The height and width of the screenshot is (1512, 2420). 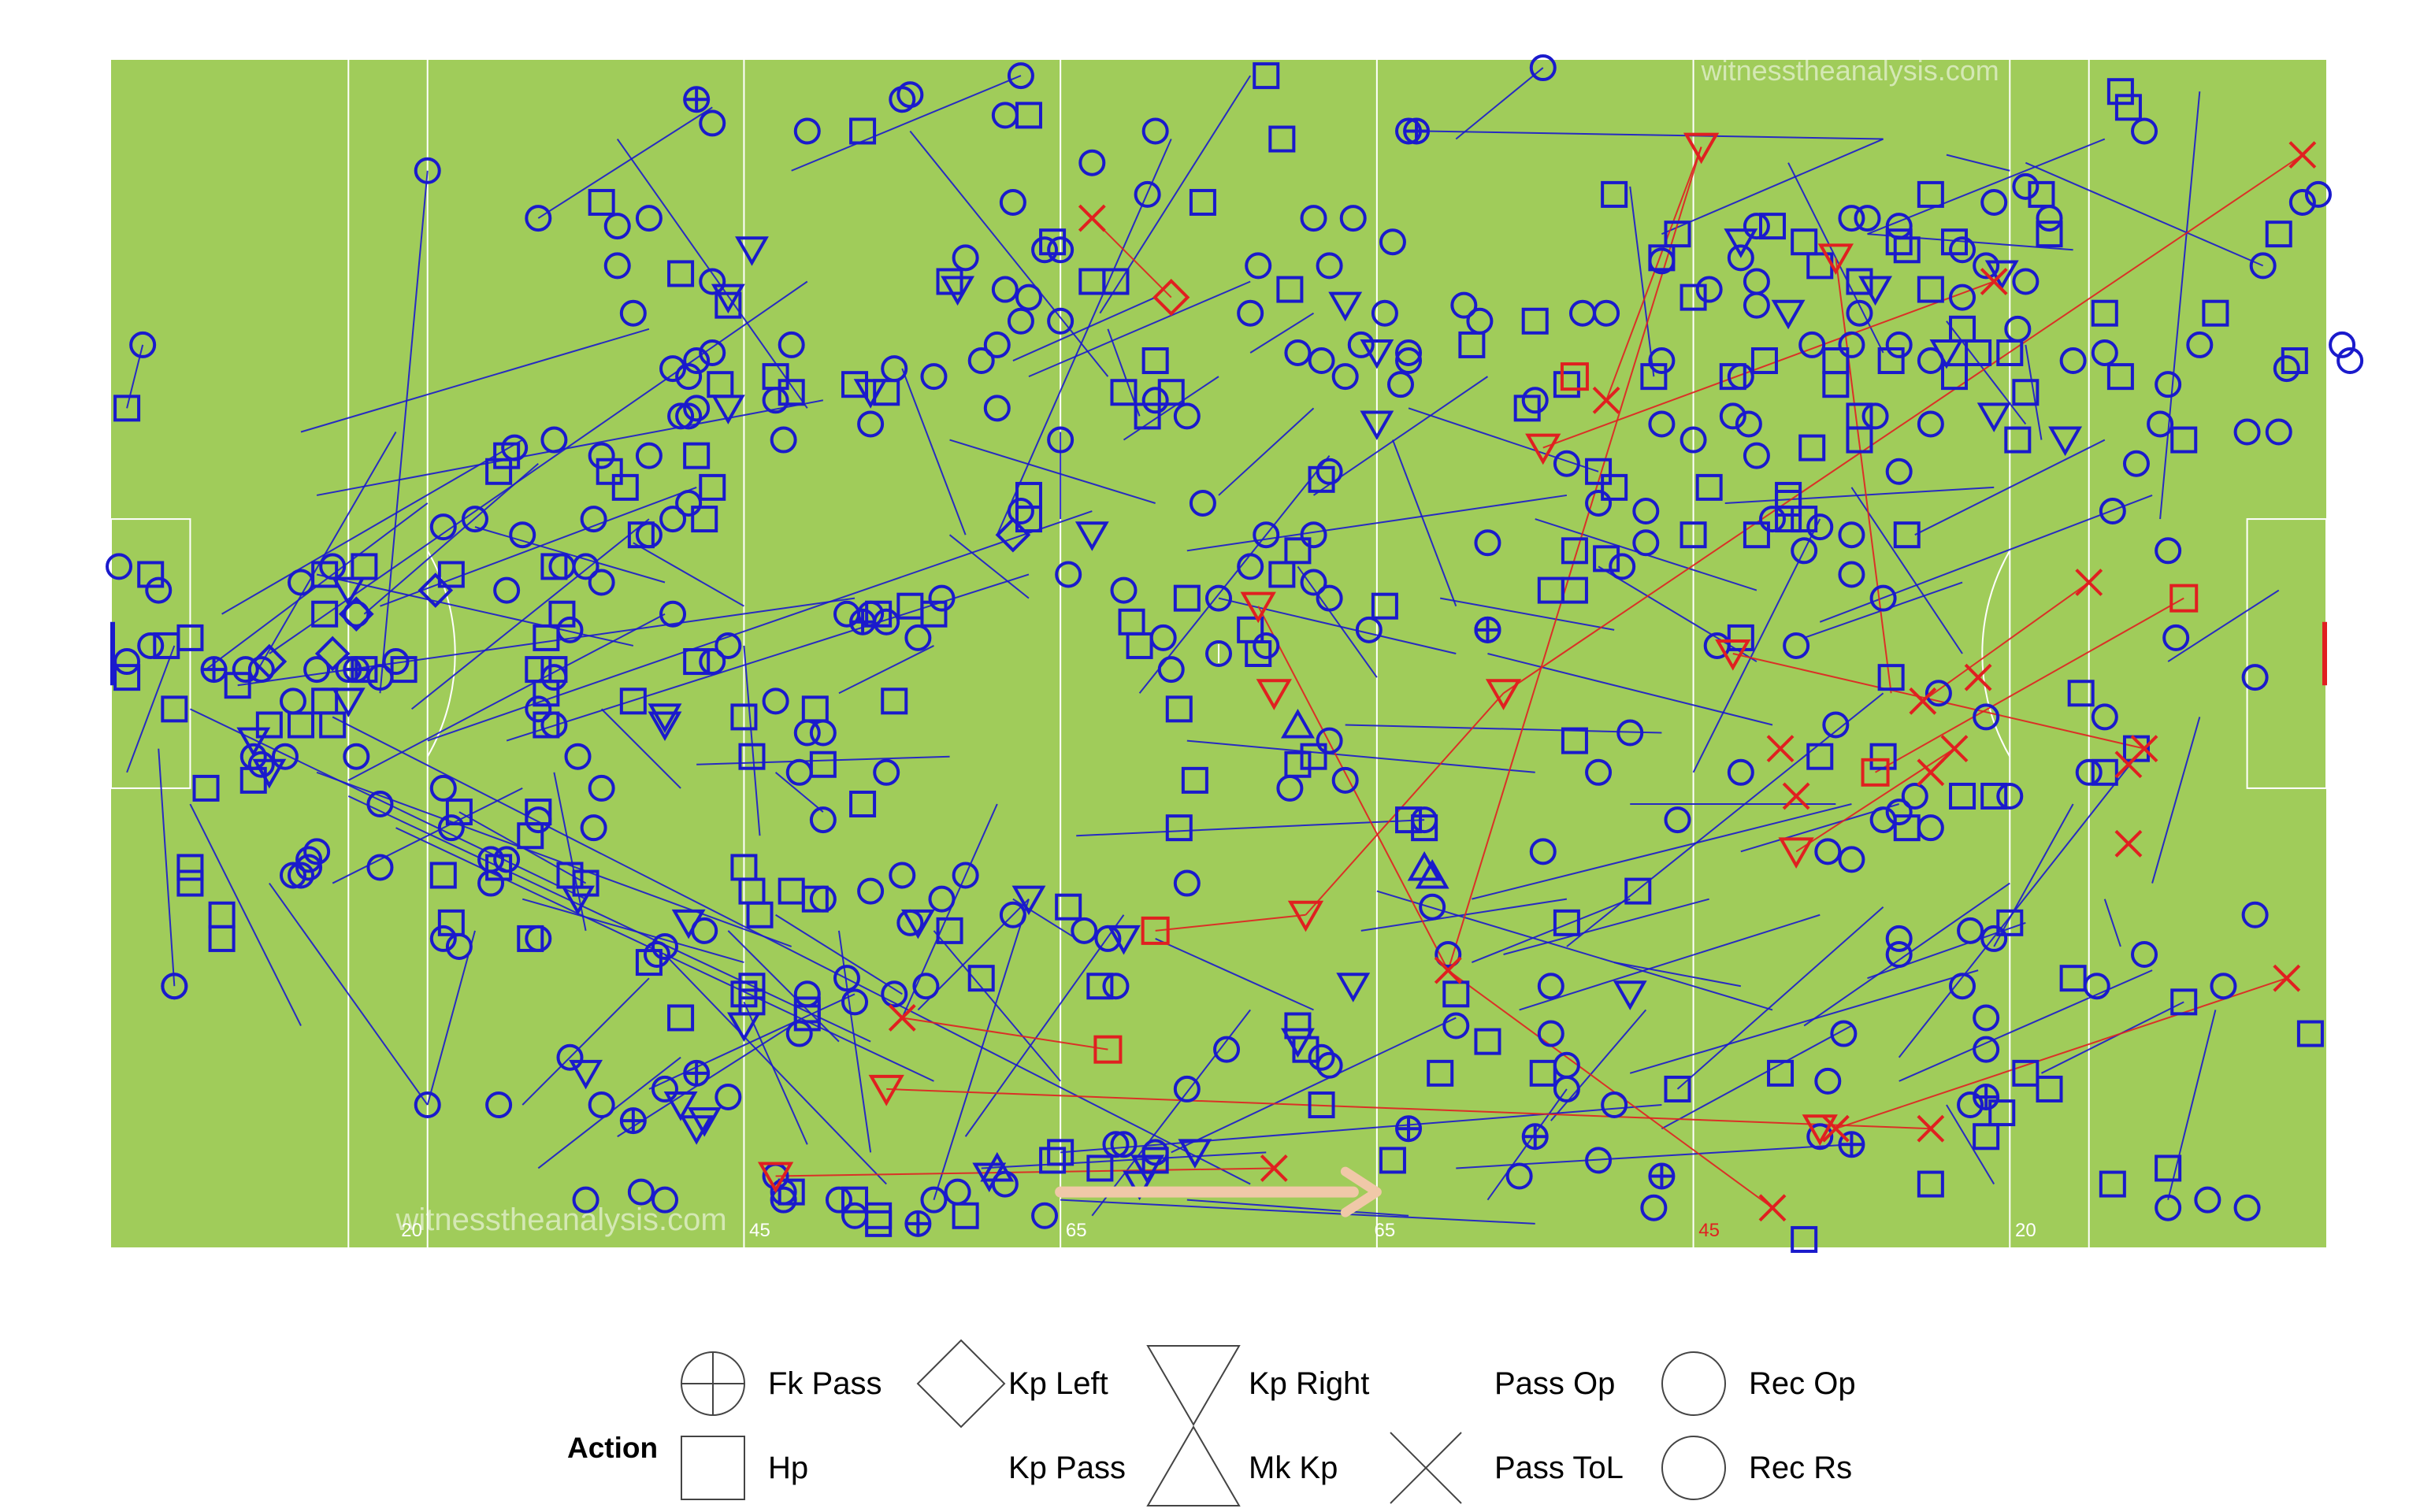 I want to click on distance-label: 65, so click(x=1076, y=1230).